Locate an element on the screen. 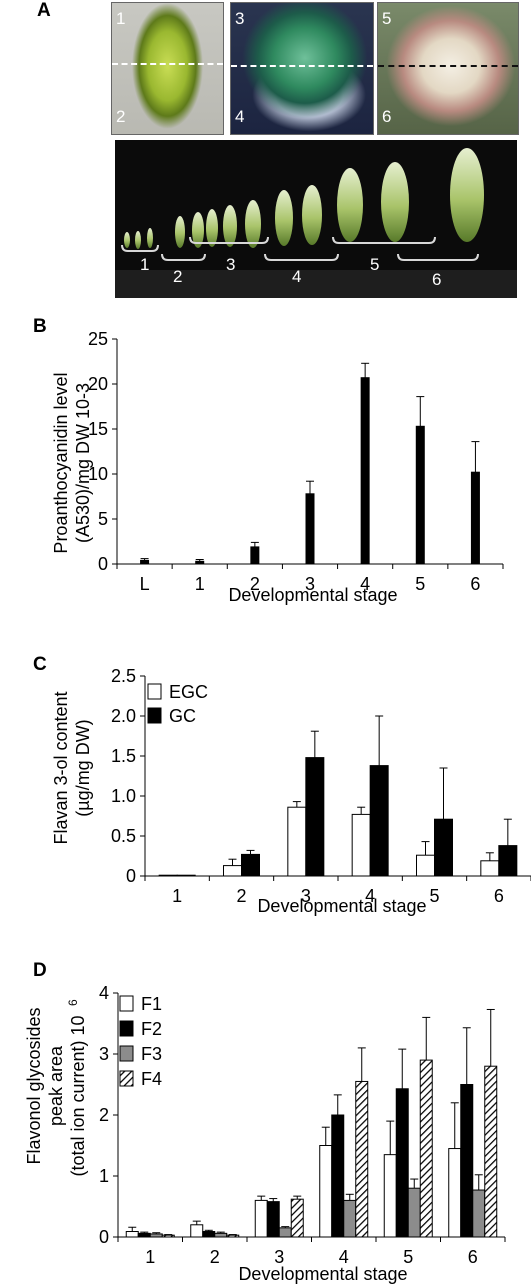 The width and height of the screenshot is (531, 1288). y-tick-label: 0 is located at coordinates (104, 1237).